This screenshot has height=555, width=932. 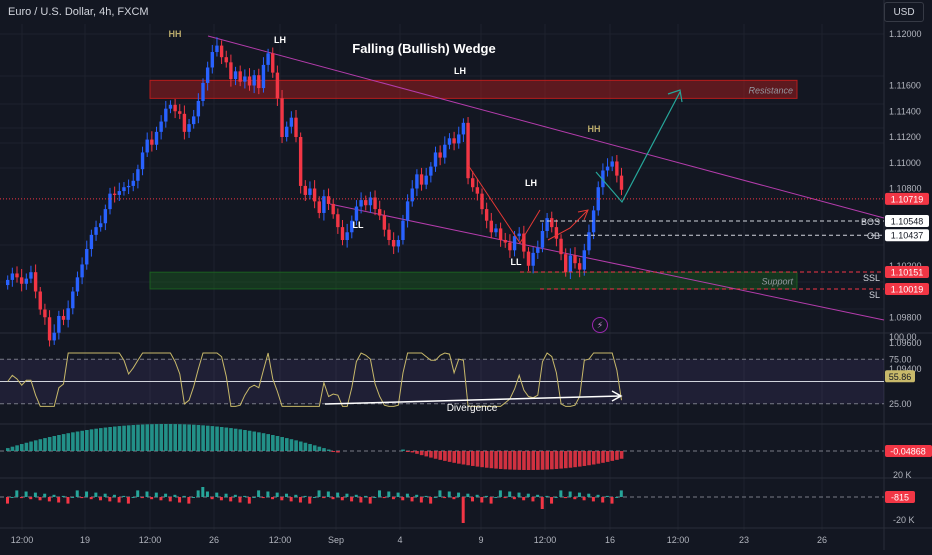 What do you see at coordinates (531, 183) in the screenshot?
I see `swing-label: LH` at bounding box center [531, 183].